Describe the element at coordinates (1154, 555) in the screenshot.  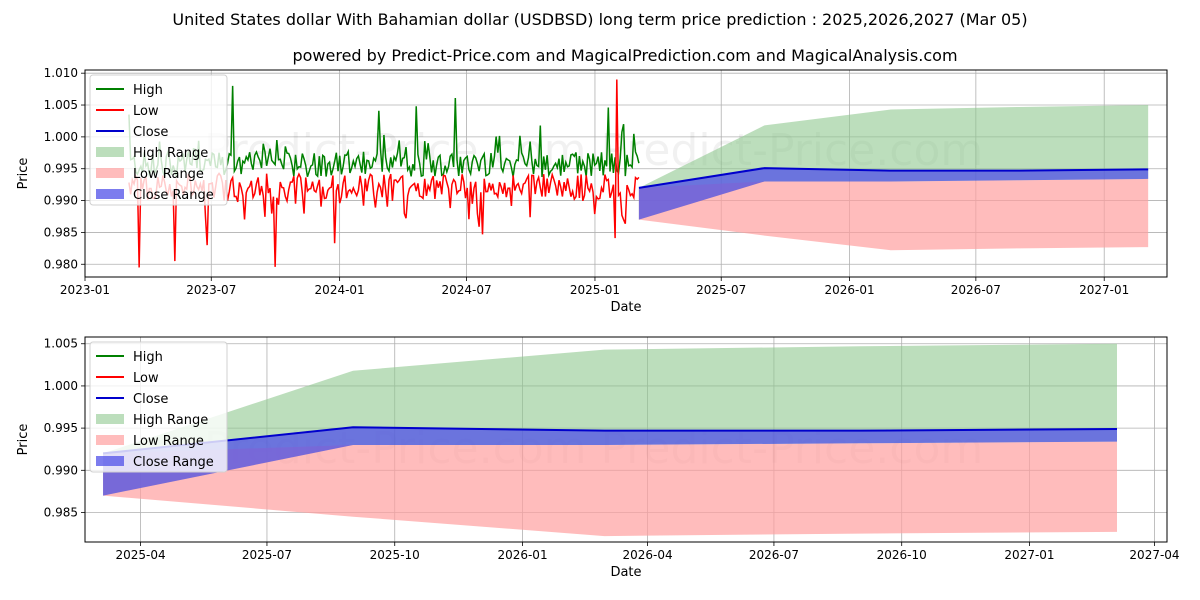
I see `x-tick-label: 2027-04` at that location.